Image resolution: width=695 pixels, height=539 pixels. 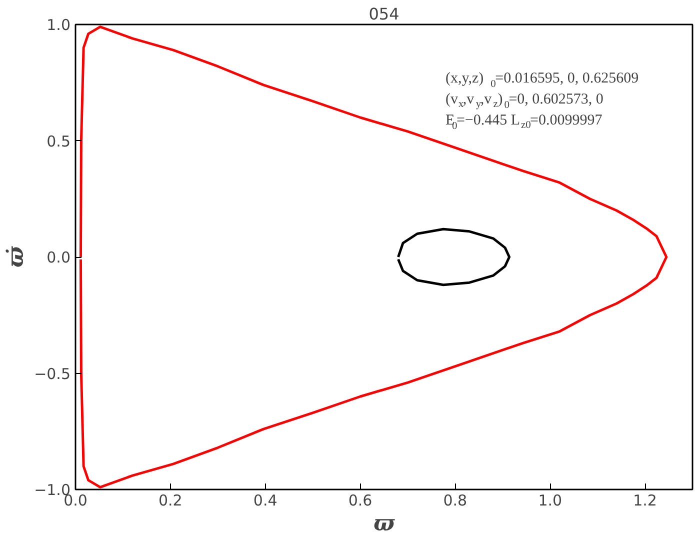 I want to click on x-tick-label: 1.2, so click(x=645, y=501).